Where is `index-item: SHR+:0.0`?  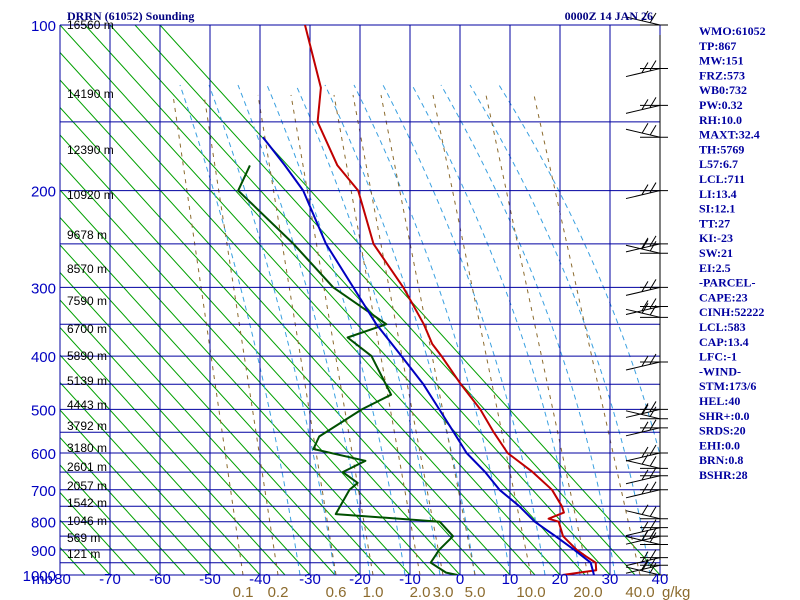 index-item: SHR+:0.0 is located at coordinates (724, 416).